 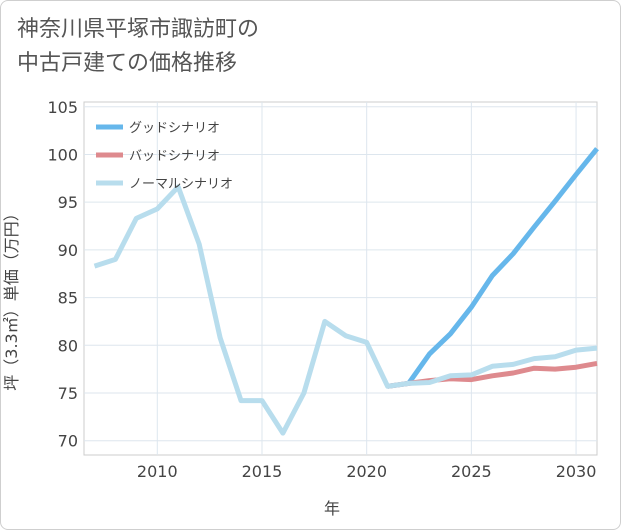 What do you see at coordinates (181, 184) in the screenshot?
I see `legend-label-2: ノーマルシナリオ` at bounding box center [181, 184].